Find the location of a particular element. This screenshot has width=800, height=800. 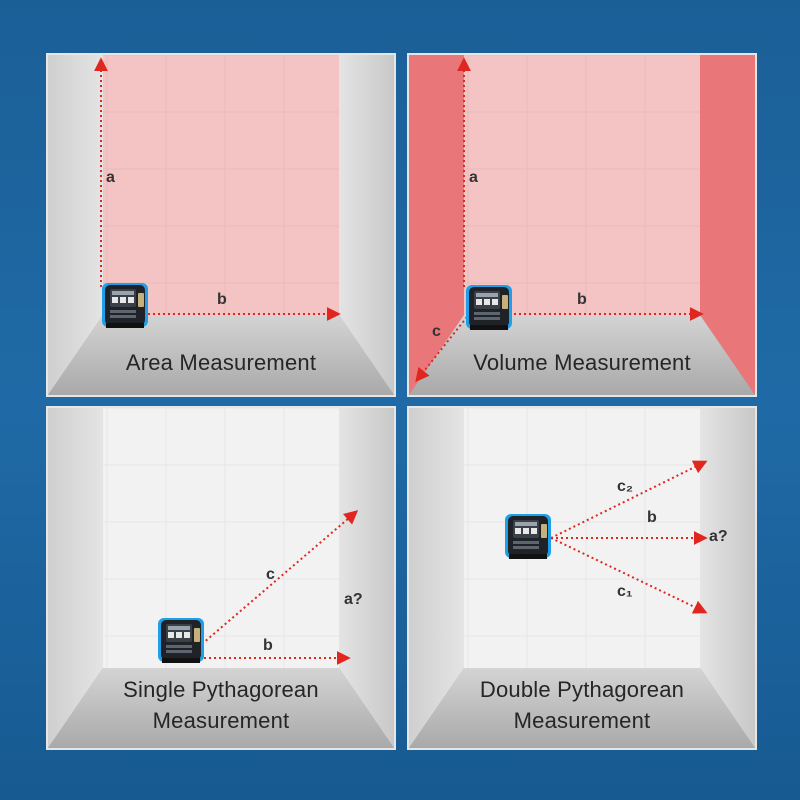

label-c1: c₁ is located at coordinates (625, 591).